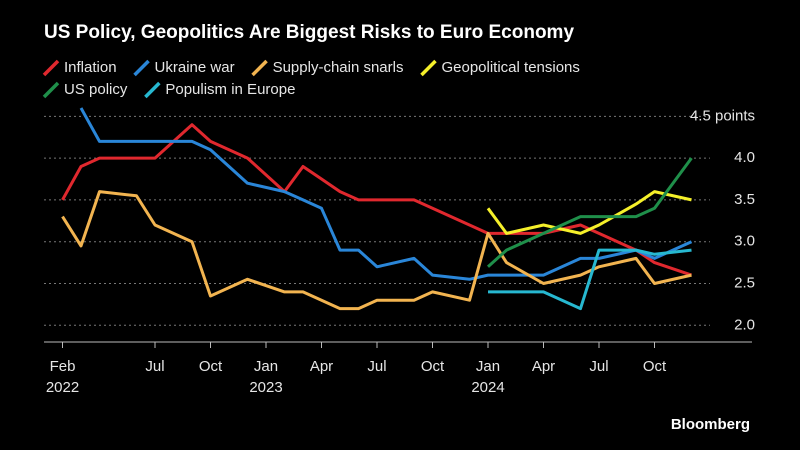 The width and height of the screenshot is (800, 450). Describe the element at coordinates (744, 157) in the screenshot. I see `y-tick-label: 4.0` at that location.